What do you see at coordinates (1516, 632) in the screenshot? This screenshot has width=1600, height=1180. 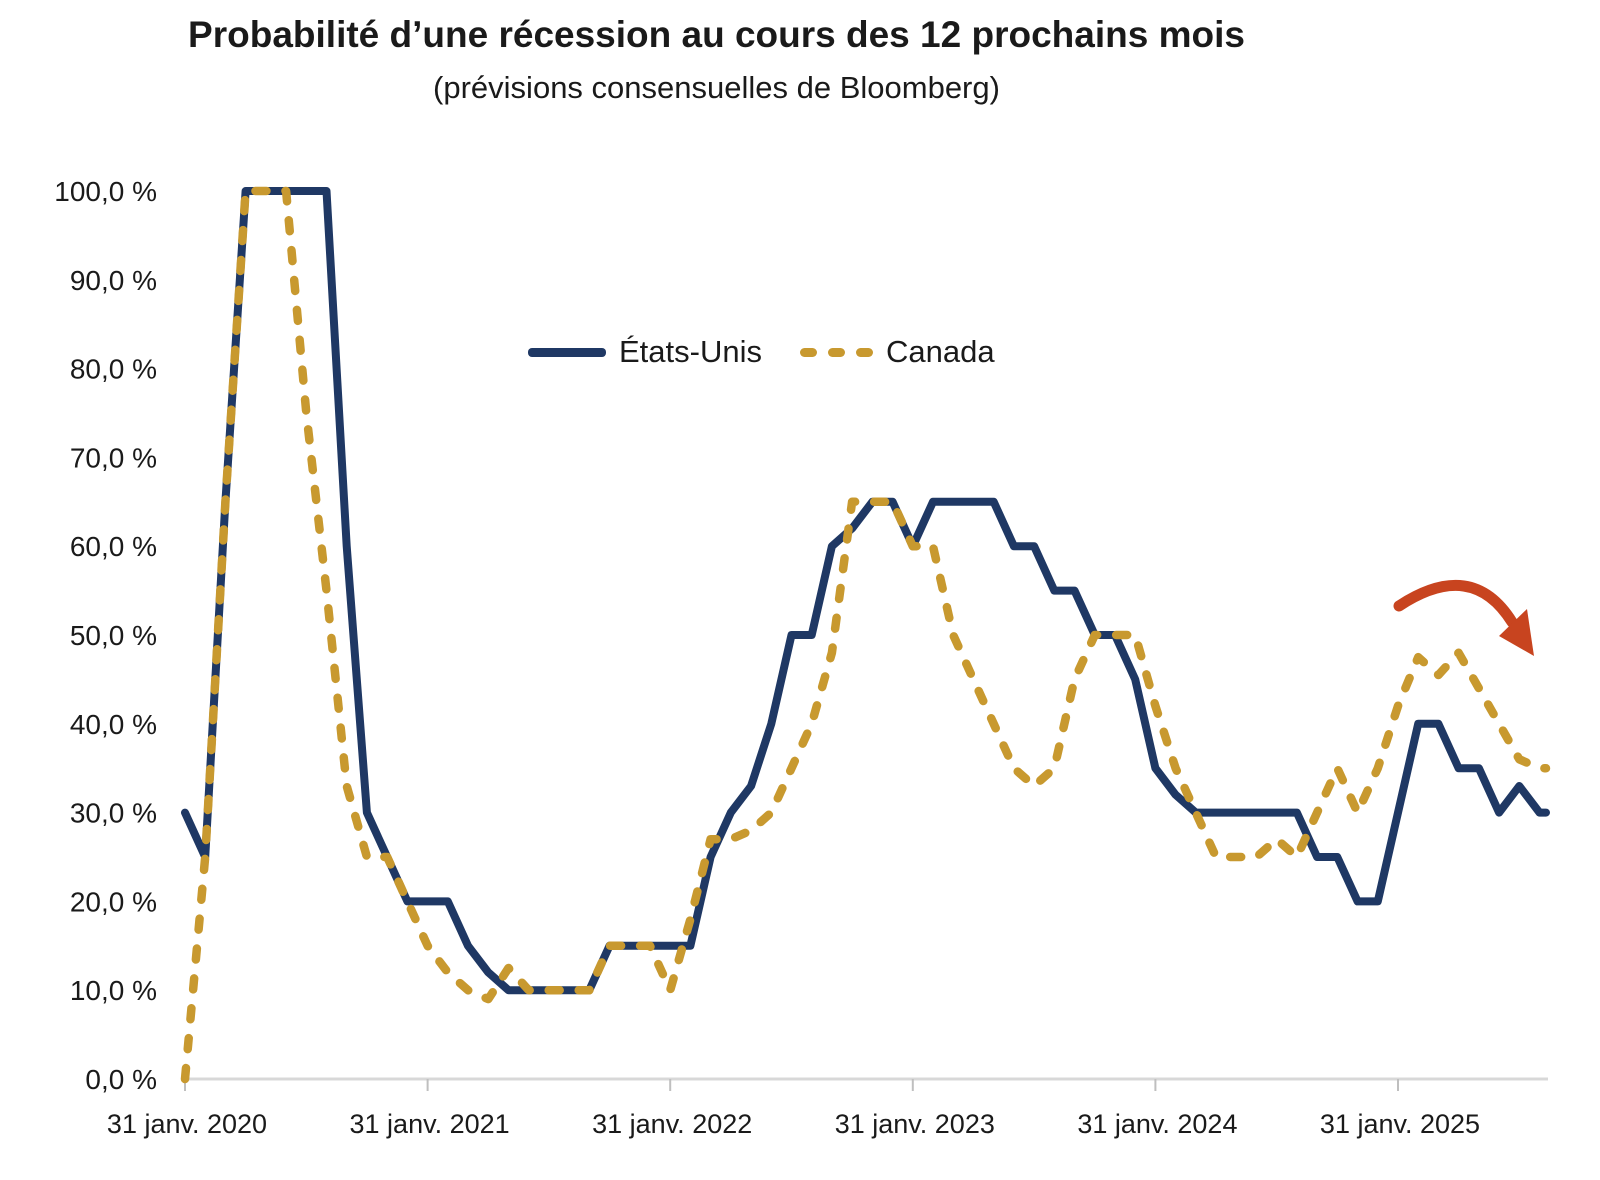 I see `decline-arrow-head` at bounding box center [1516, 632].